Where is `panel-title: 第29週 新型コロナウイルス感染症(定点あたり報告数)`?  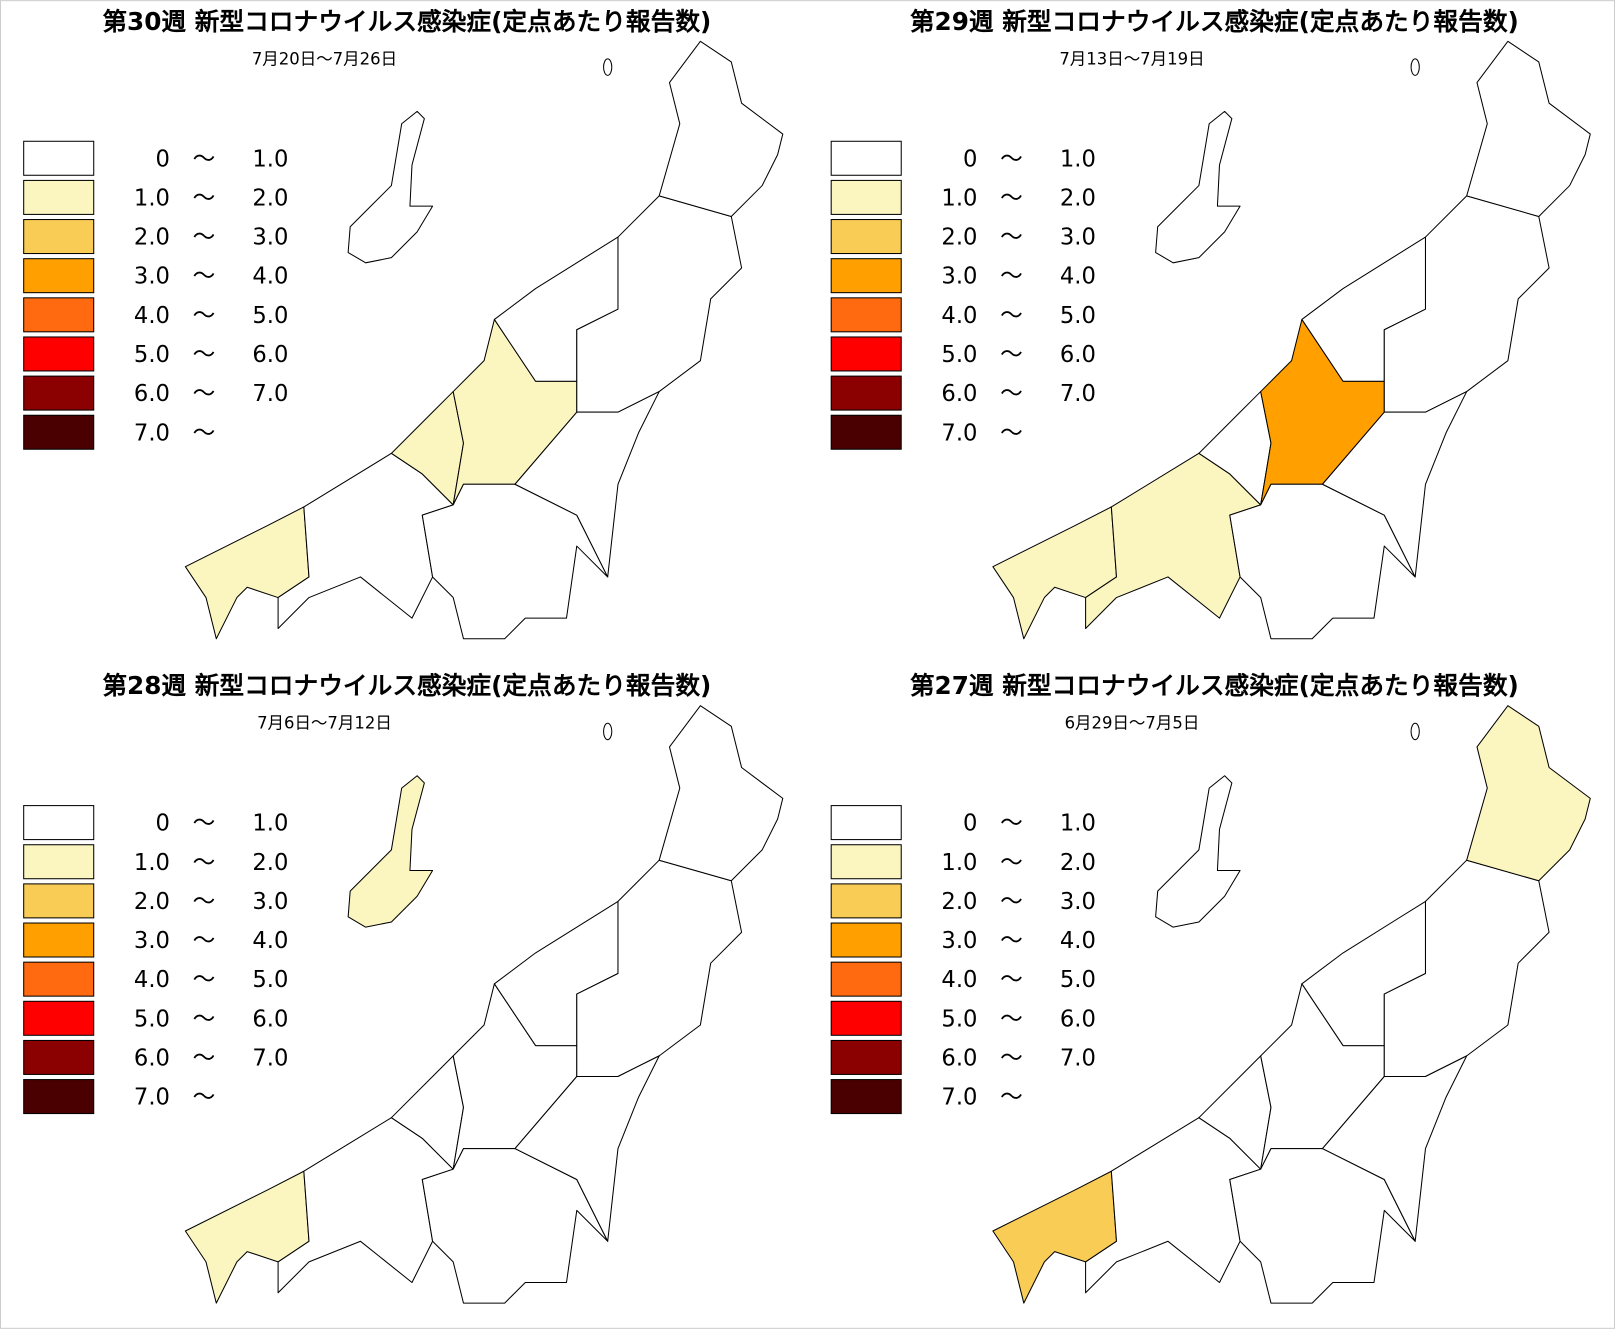 panel-title: 第29週 新型コロナウイルス感染症(定点あたり報告数) is located at coordinates (1214, 21).